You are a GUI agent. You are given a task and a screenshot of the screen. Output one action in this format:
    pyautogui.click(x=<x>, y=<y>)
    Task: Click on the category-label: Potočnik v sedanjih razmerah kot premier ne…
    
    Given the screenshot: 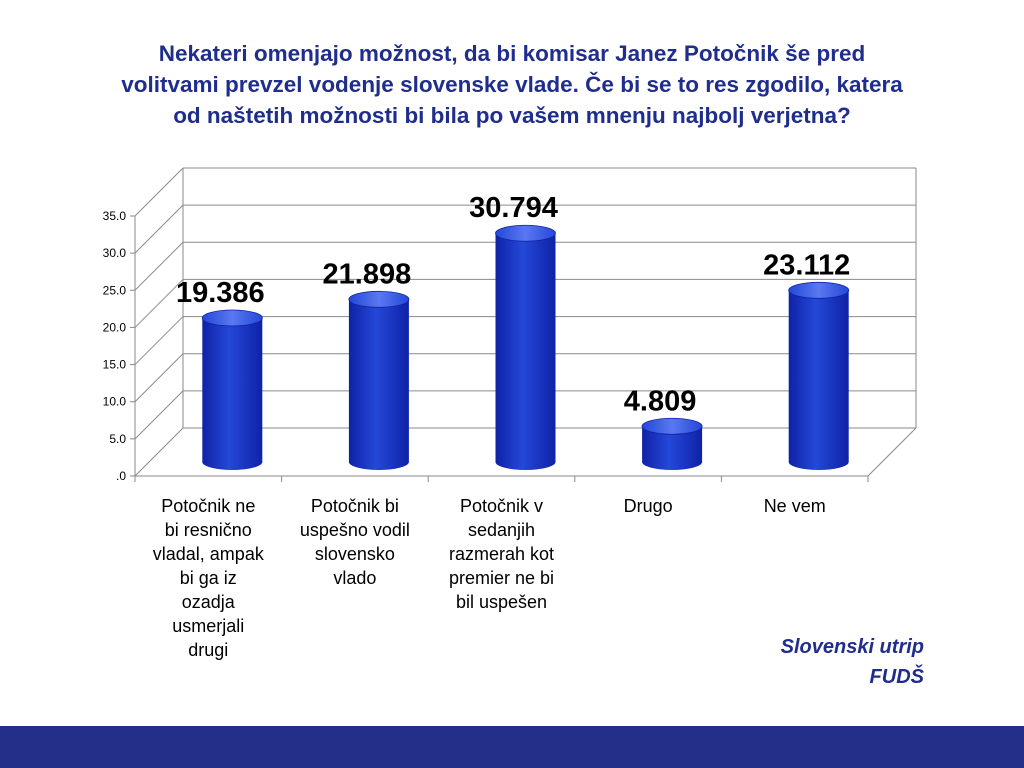 What is the action you would take?
    pyautogui.click(x=501, y=554)
    